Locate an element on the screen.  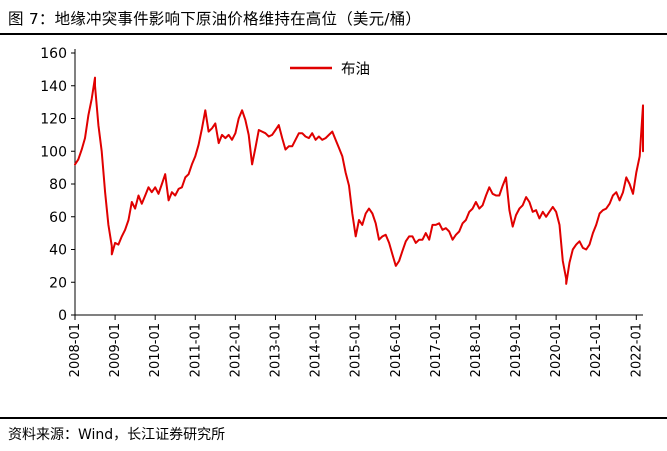
x-tick-label: 2011-01 is located at coordinates (195, 350).